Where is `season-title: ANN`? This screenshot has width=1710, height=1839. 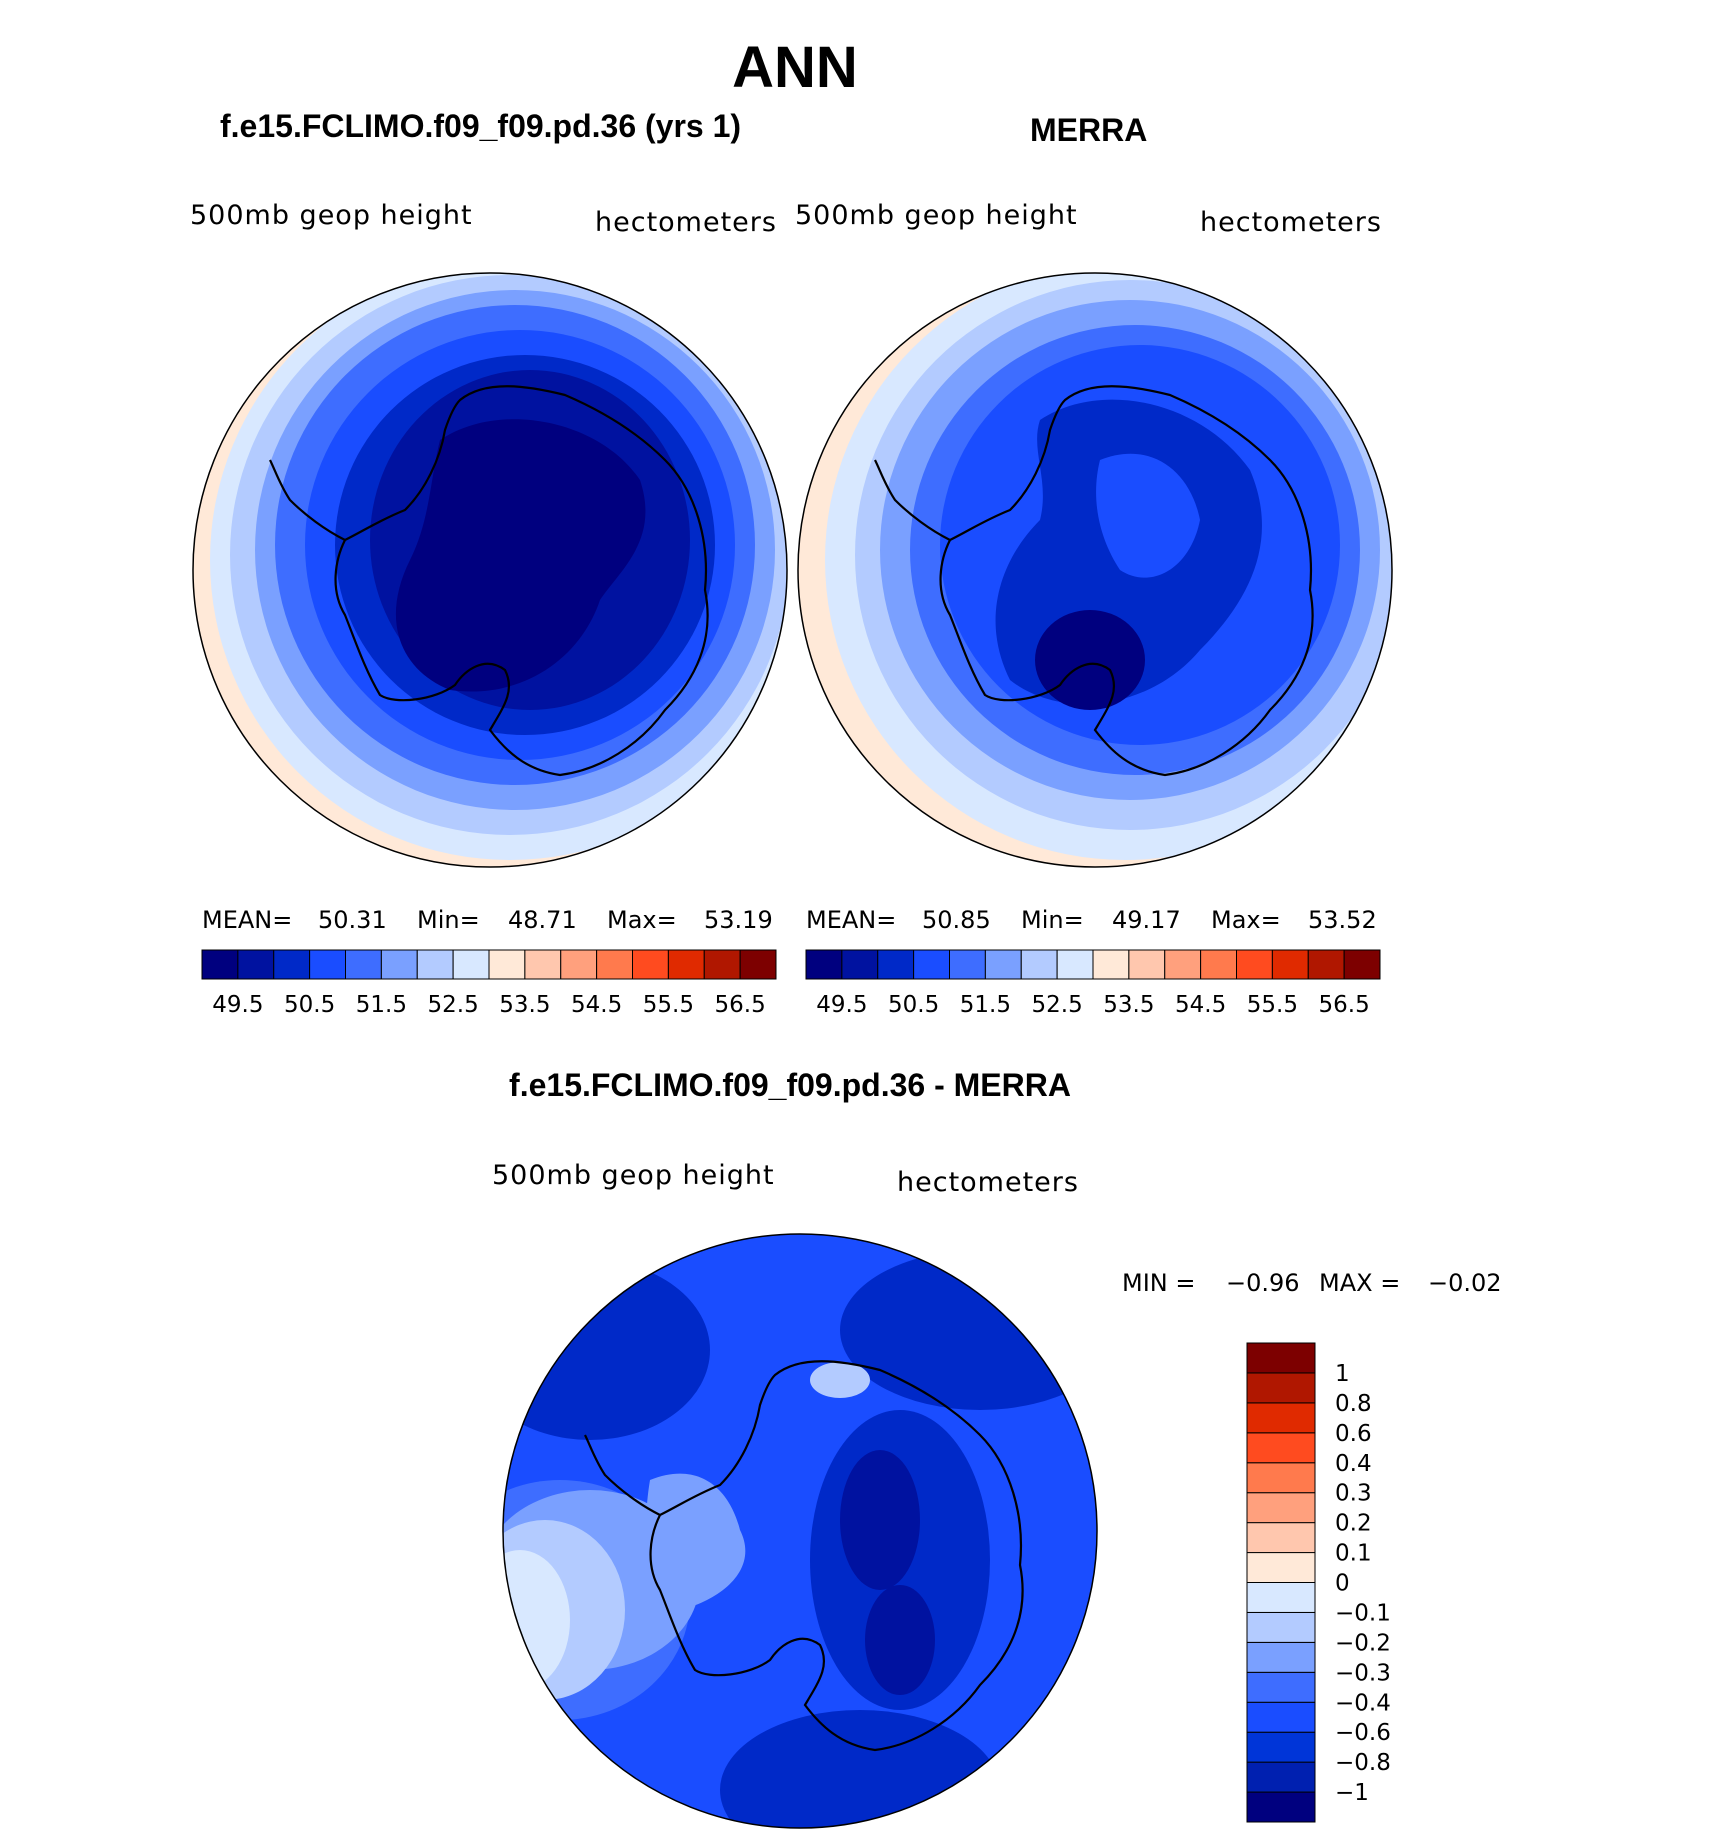 season-title: ANN is located at coordinates (795, 67).